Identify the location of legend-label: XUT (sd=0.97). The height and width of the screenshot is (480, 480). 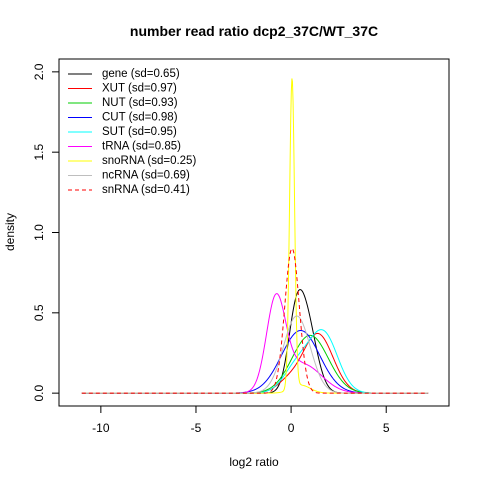
(139, 89).